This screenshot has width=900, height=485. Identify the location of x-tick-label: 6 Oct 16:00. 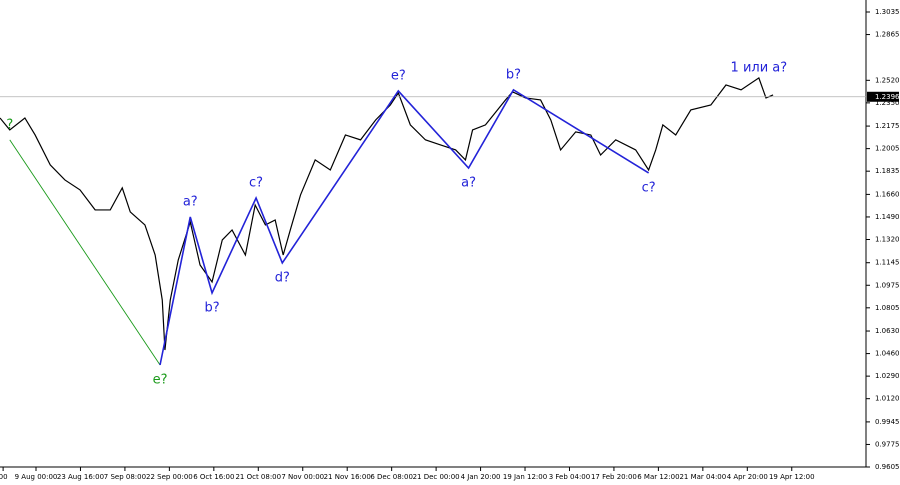
(213, 477).